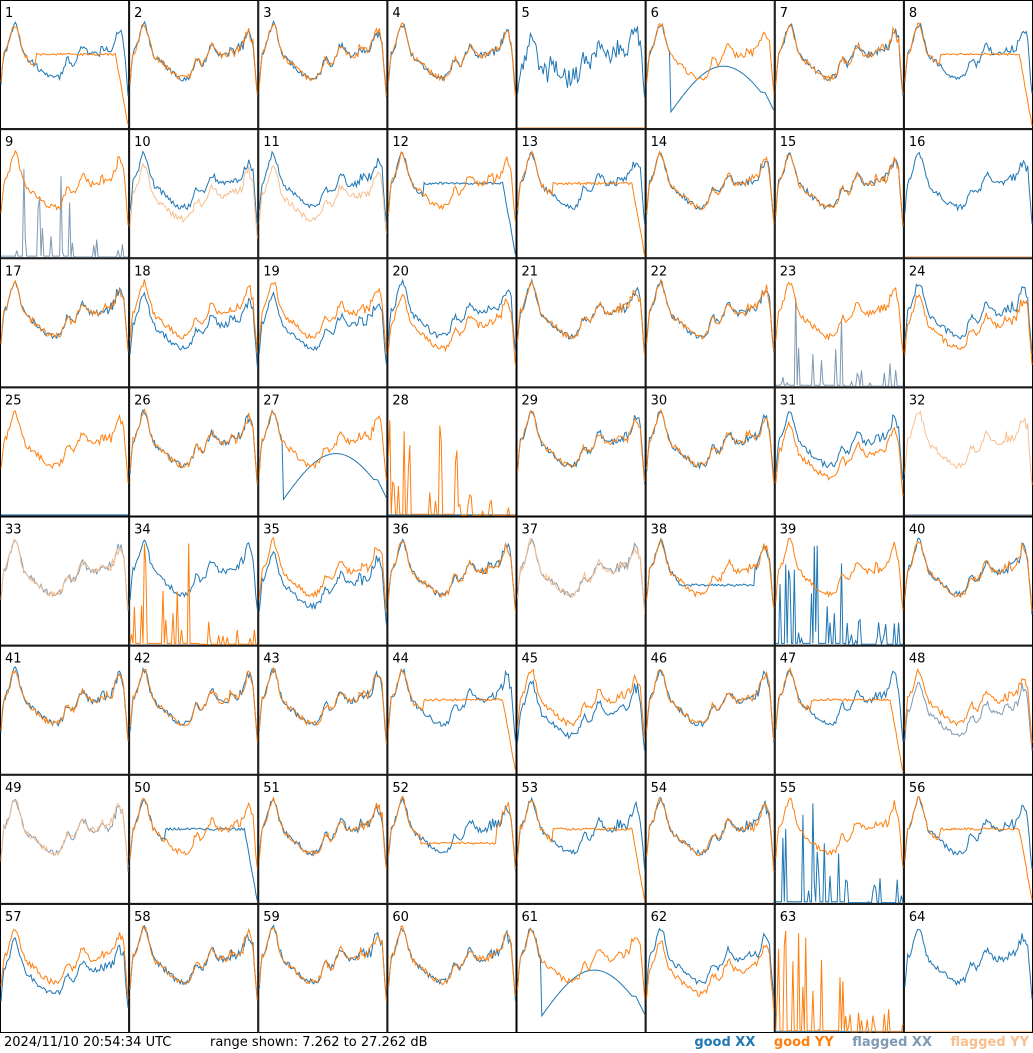 Image resolution: width=1033 pixels, height=1053 pixels. I want to click on tile-label: 46, so click(659, 659).